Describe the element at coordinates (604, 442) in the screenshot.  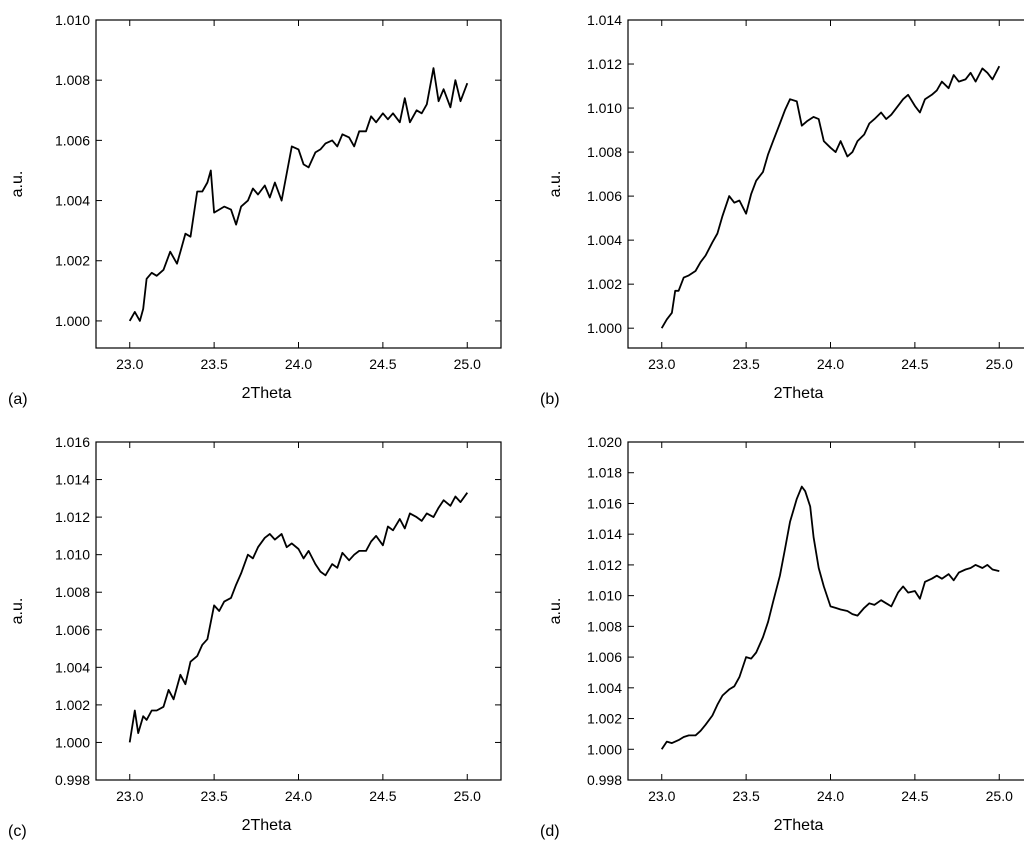
I see `y-tick-label: 1.020` at that location.